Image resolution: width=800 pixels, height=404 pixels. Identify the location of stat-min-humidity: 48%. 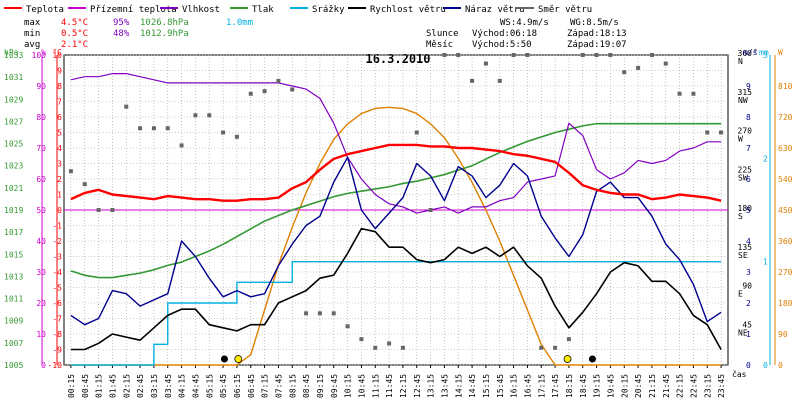
(121, 34).